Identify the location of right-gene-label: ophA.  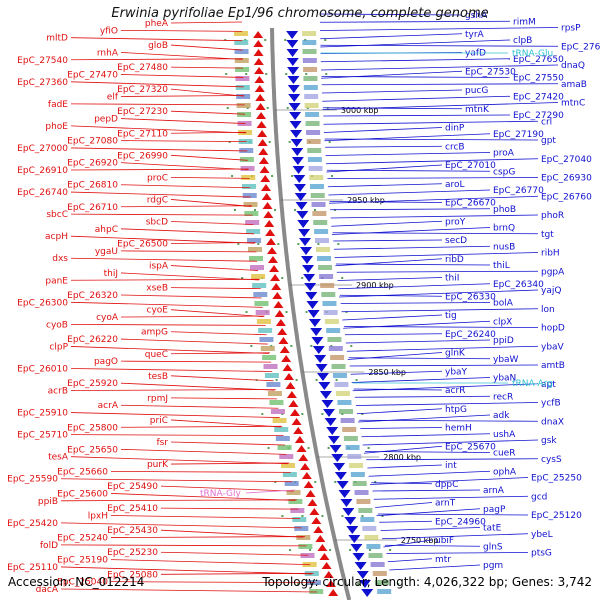
(505, 472).